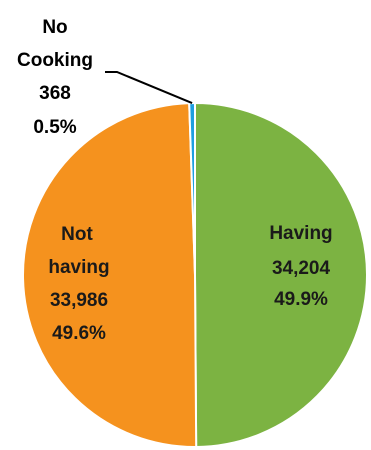 This screenshot has width=371, height=450. Describe the element at coordinates (77, 234) in the screenshot. I see `slice-label-not-having-name-line1: Not` at that location.